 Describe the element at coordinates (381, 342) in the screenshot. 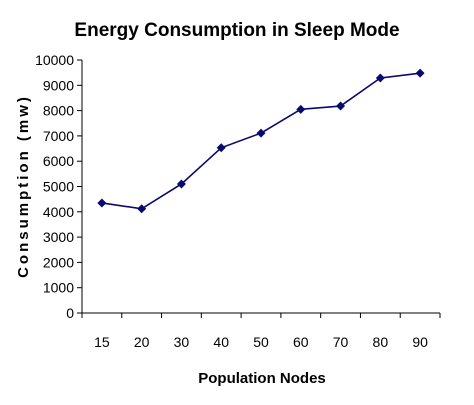

I see `x-tick-label: 80` at that location.